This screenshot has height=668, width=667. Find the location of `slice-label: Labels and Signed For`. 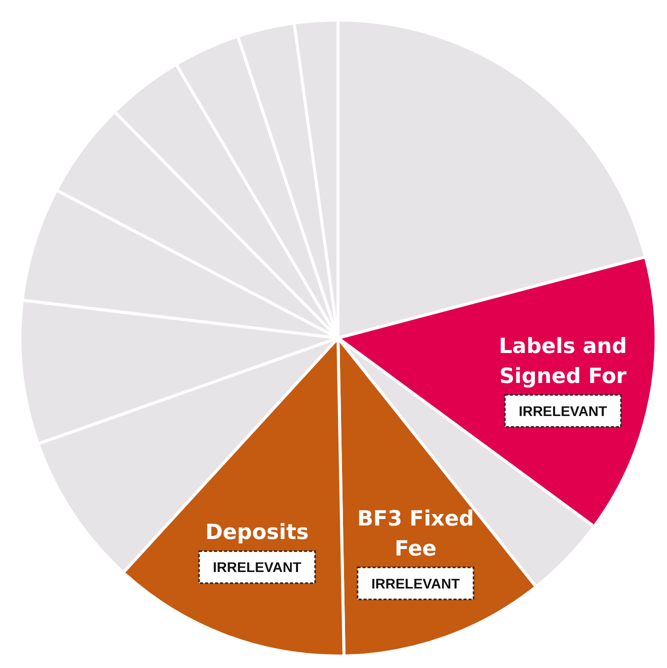

slice-label: Labels and Signed For is located at coordinates (563, 361).